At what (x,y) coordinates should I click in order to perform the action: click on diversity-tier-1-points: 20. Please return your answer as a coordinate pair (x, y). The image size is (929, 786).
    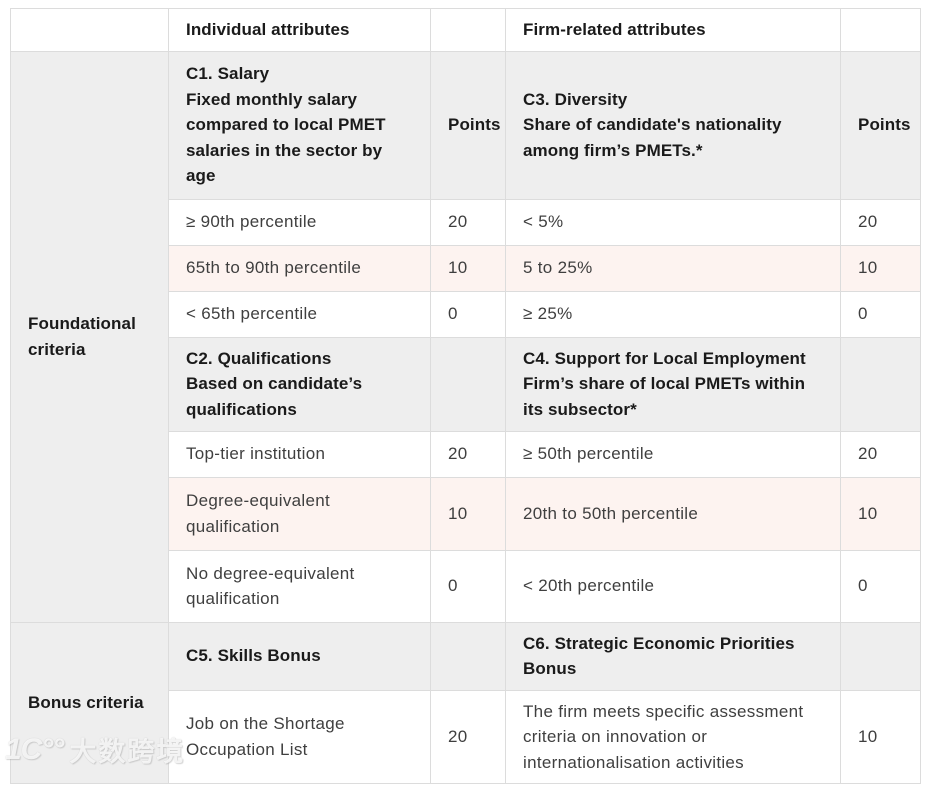
    Looking at the image, I should click on (880, 222).